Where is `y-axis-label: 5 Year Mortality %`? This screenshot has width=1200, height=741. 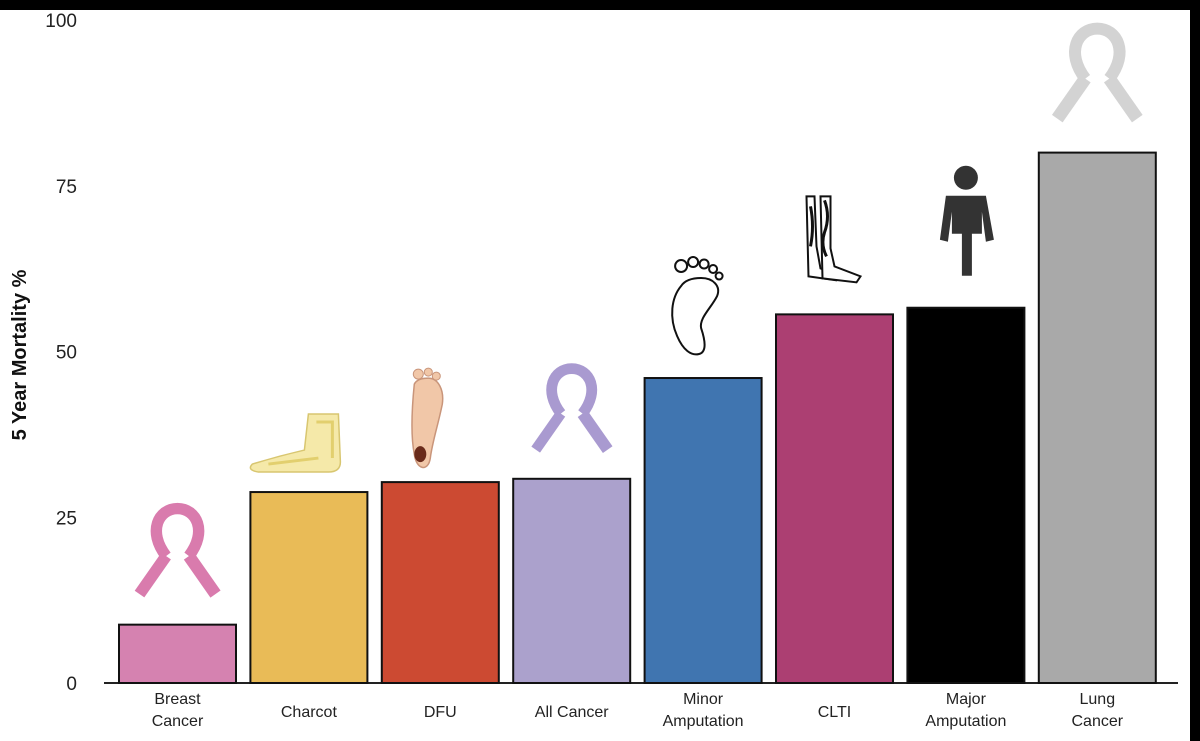
y-axis-label: 5 Year Mortality % is located at coordinates (20, 354).